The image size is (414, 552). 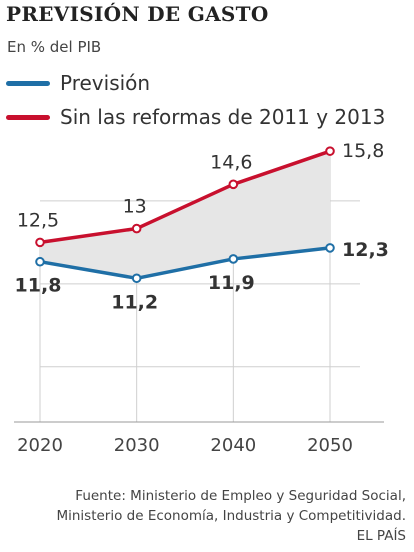 What do you see at coordinates (28, 117) in the screenshot?
I see `legend-swatch-sin-reformas` at bounding box center [28, 117].